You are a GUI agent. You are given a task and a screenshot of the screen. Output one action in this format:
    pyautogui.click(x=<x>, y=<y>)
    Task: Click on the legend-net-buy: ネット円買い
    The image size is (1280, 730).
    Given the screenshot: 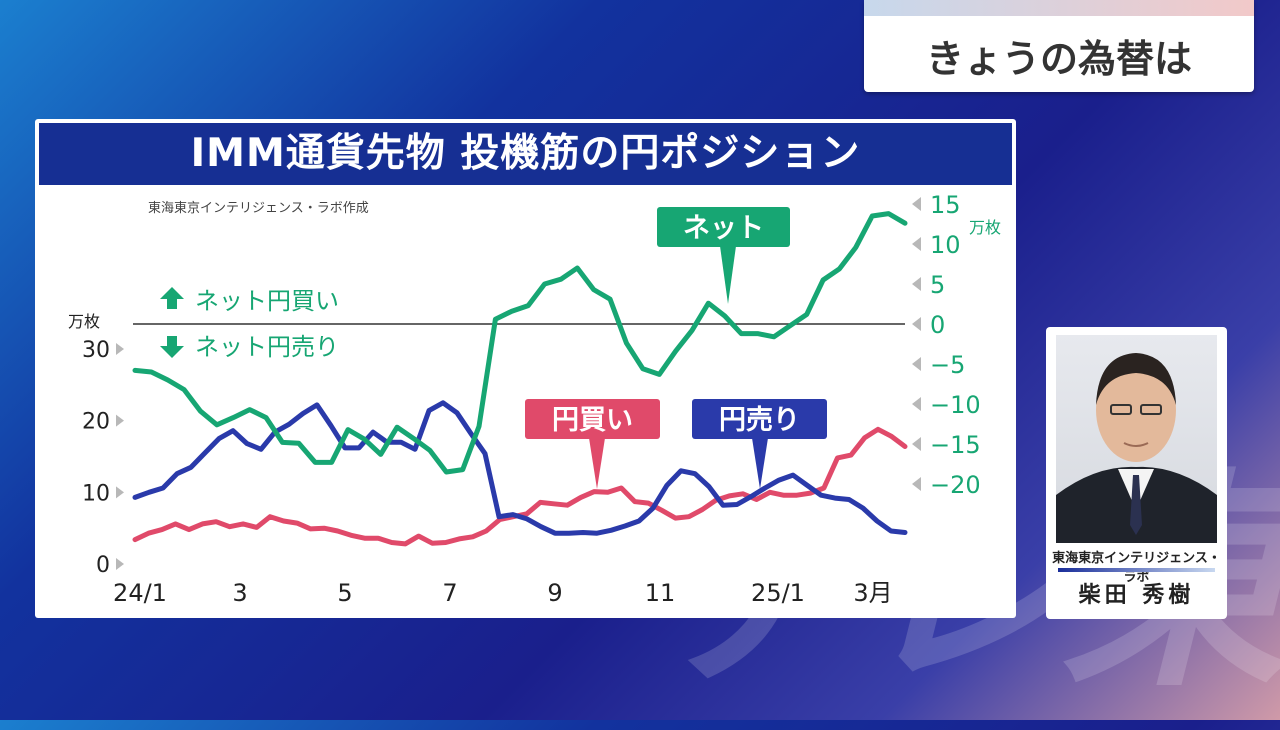 What is the action you would take?
    pyautogui.click(x=267, y=301)
    